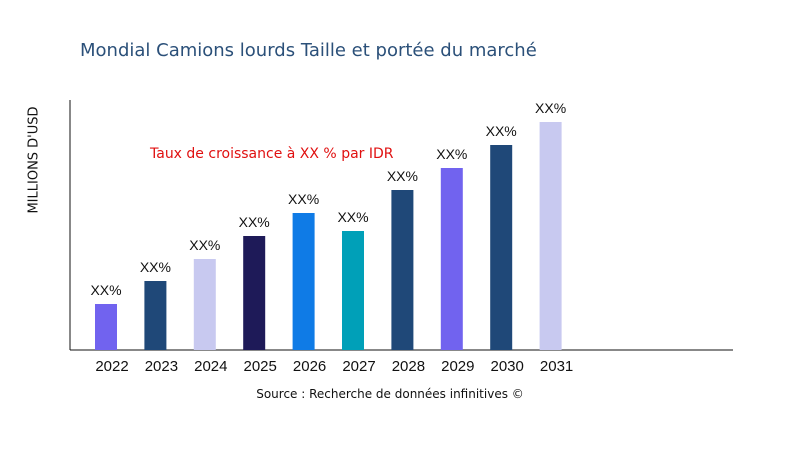 The width and height of the screenshot is (800, 450). What do you see at coordinates (352, 217) in the screenshot?
I see `data-label-2027: XX%` at bounding box center [352, 217].